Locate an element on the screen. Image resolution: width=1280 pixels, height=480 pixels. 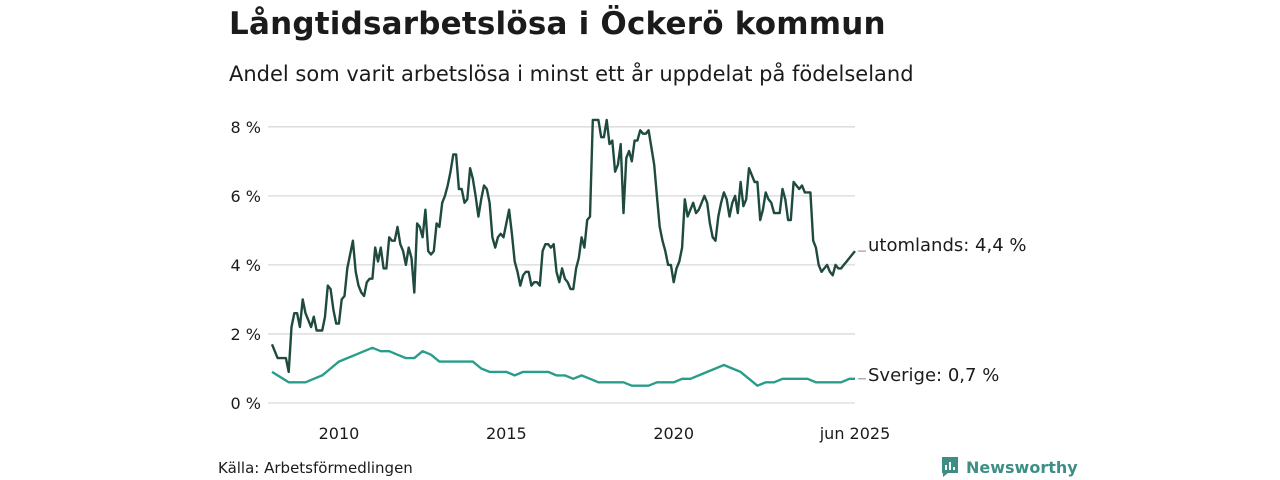
chart-title: Långtidsarbetslösa i Öckerö kommun is located at coordinates (557, 24).